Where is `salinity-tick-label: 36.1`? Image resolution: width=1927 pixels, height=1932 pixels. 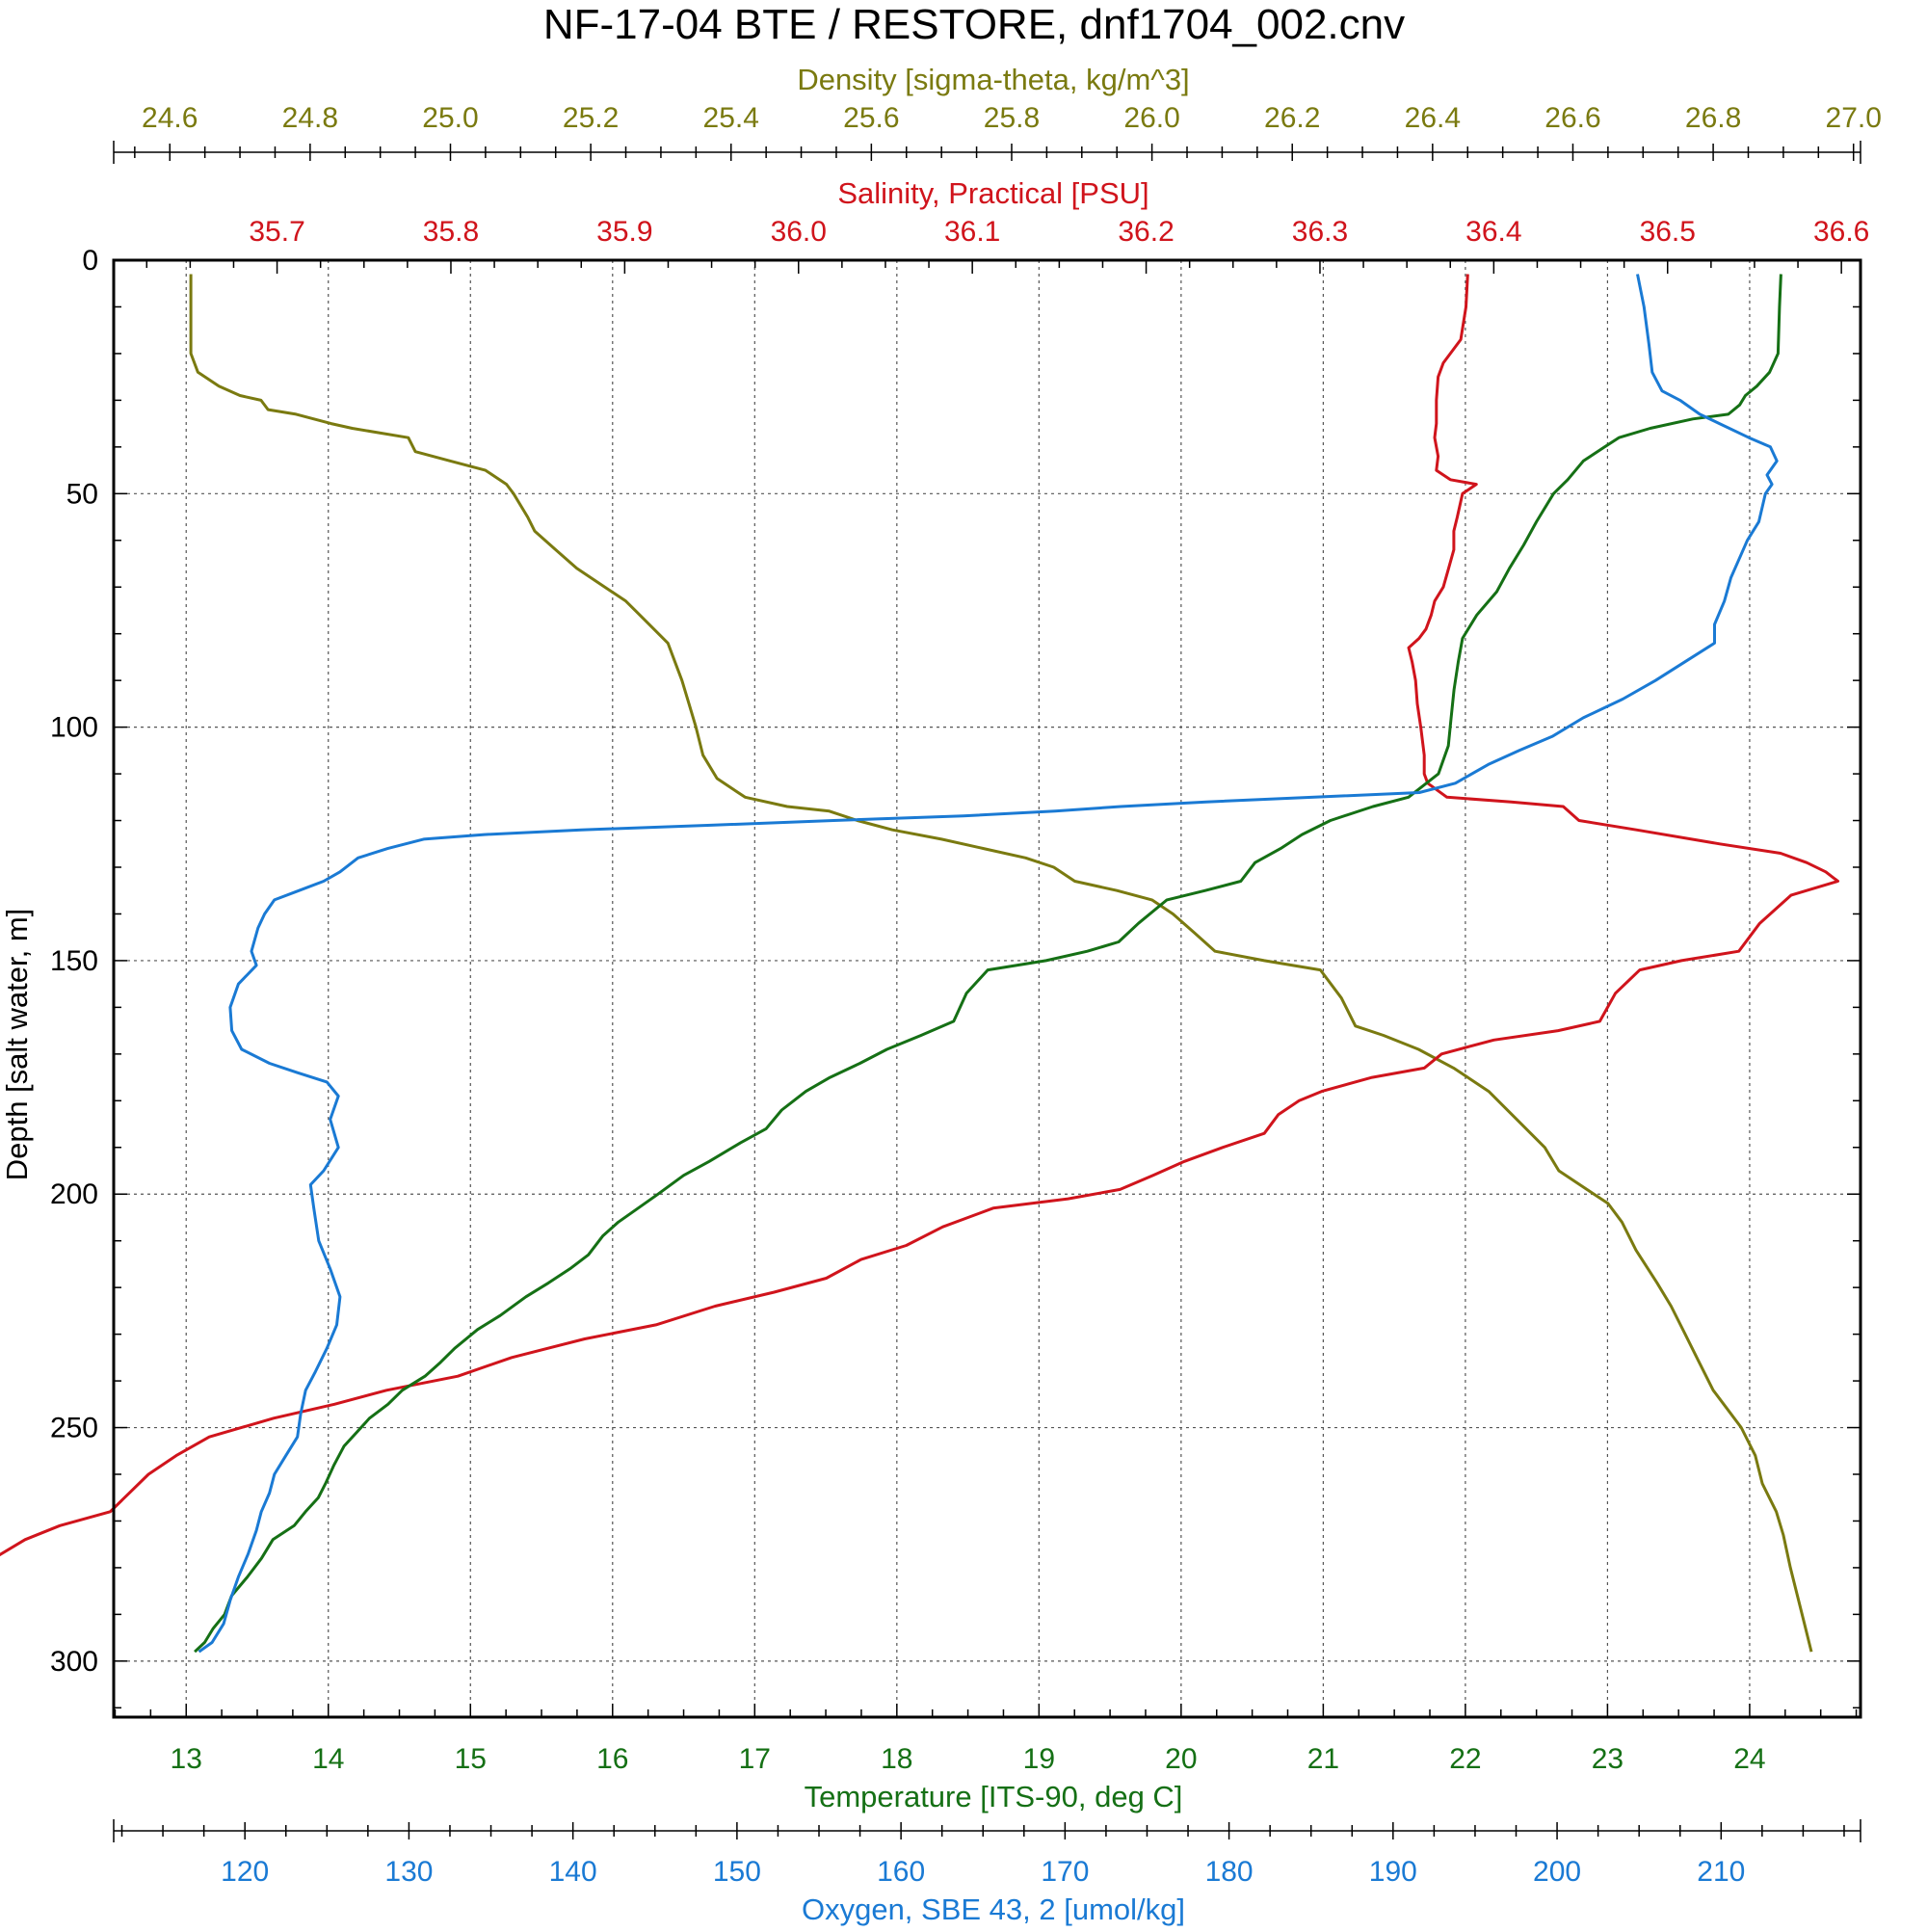
salinity-tick-label: 36.1 is located at coordinates (972, 232).